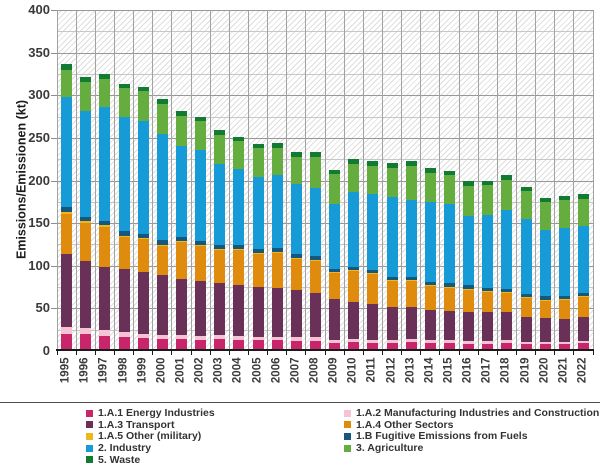 This screenshot has height=468, width=600. Describe the element at coordinates (136, 424) in the screenshot. I see `legend-label: 1.A.3 Transport` at that location.